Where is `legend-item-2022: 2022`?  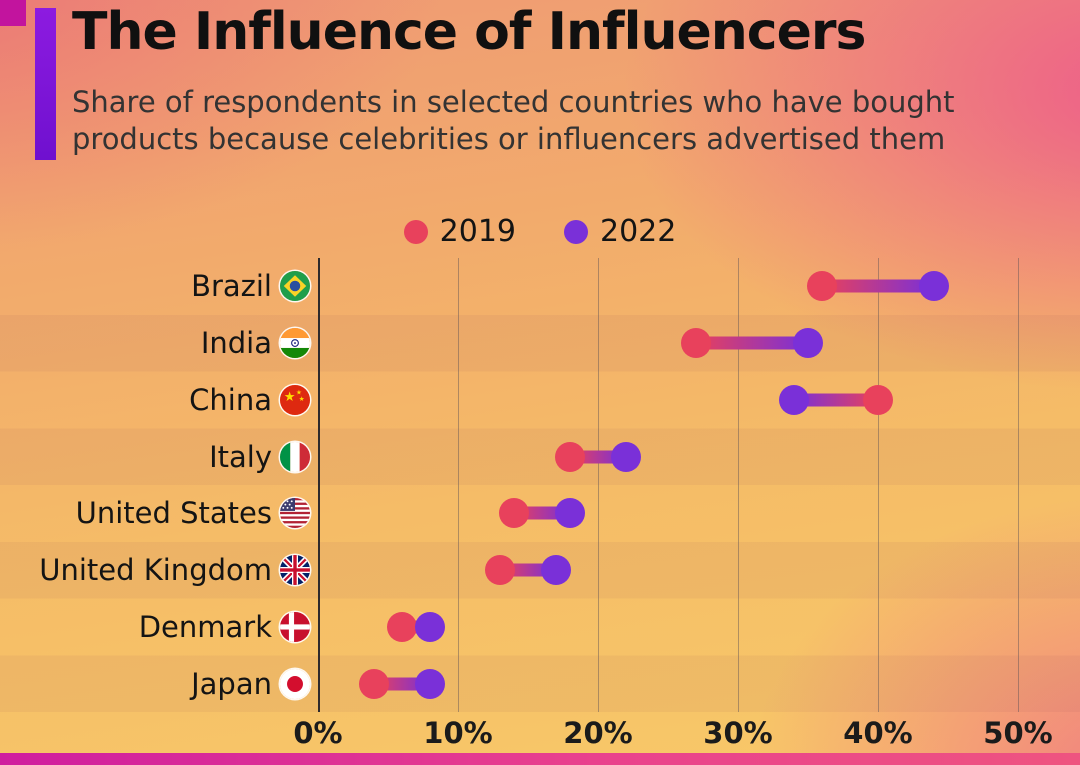 legend-item-2022: 2022 is located at coordinates (620, 231).